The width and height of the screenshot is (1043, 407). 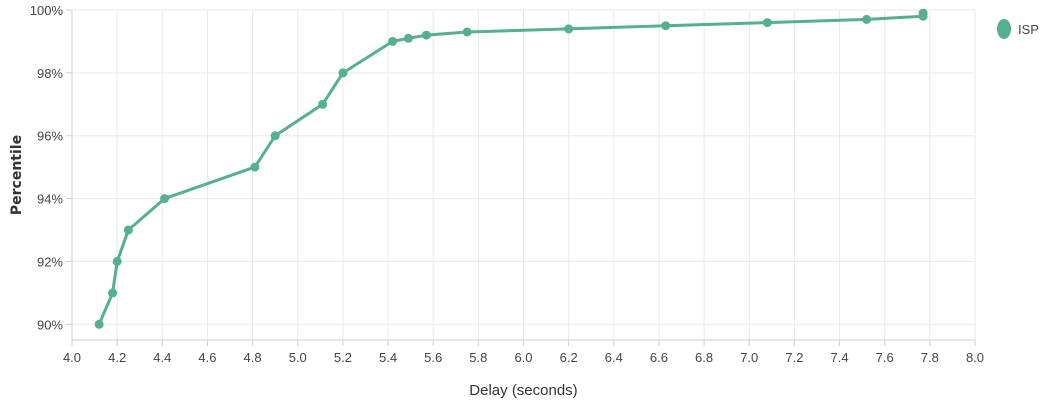 What do you see at coordinates (614, 357) in the screenshot?
I see `x-tick-label: 6.4` at bounding box center [614, 357].